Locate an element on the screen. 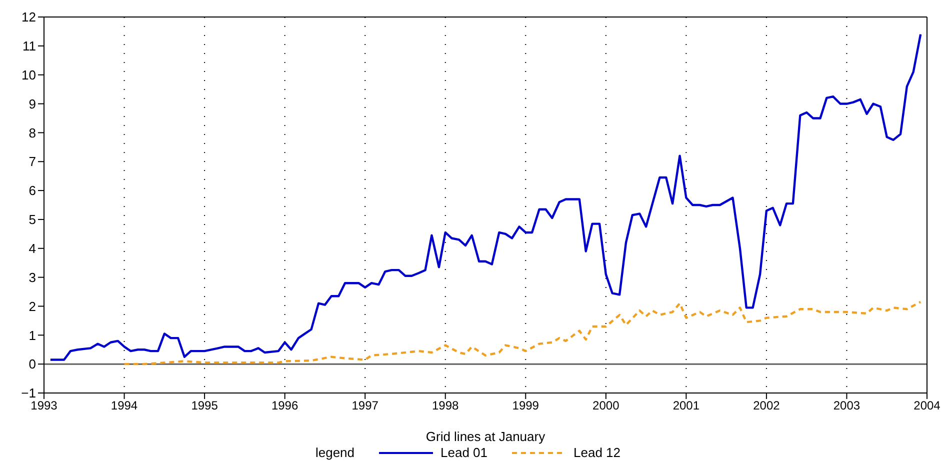  line-series is located at coordinates (522, 333).